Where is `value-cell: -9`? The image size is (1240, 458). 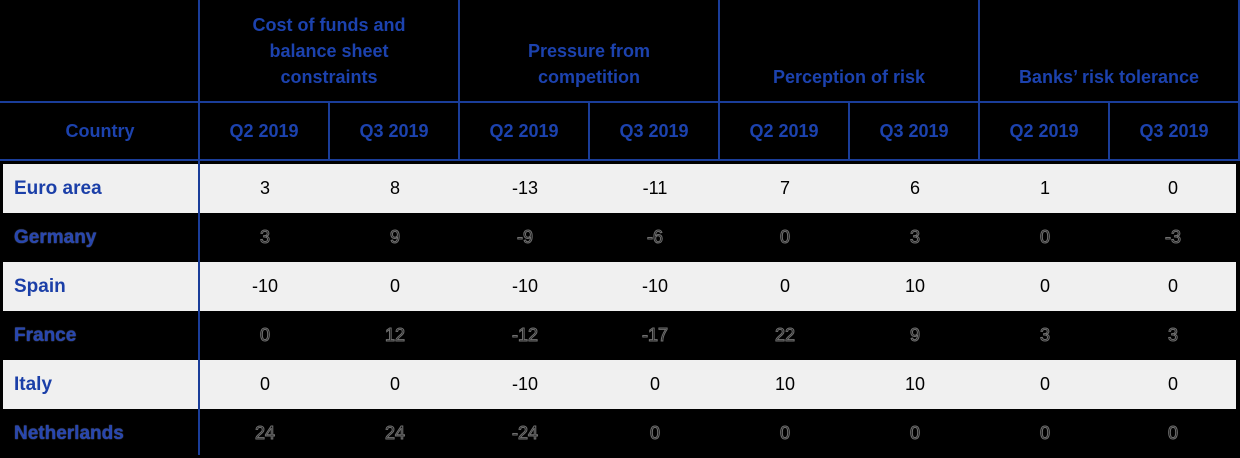 value-cell: -9 is located at coordinates (524, 237).